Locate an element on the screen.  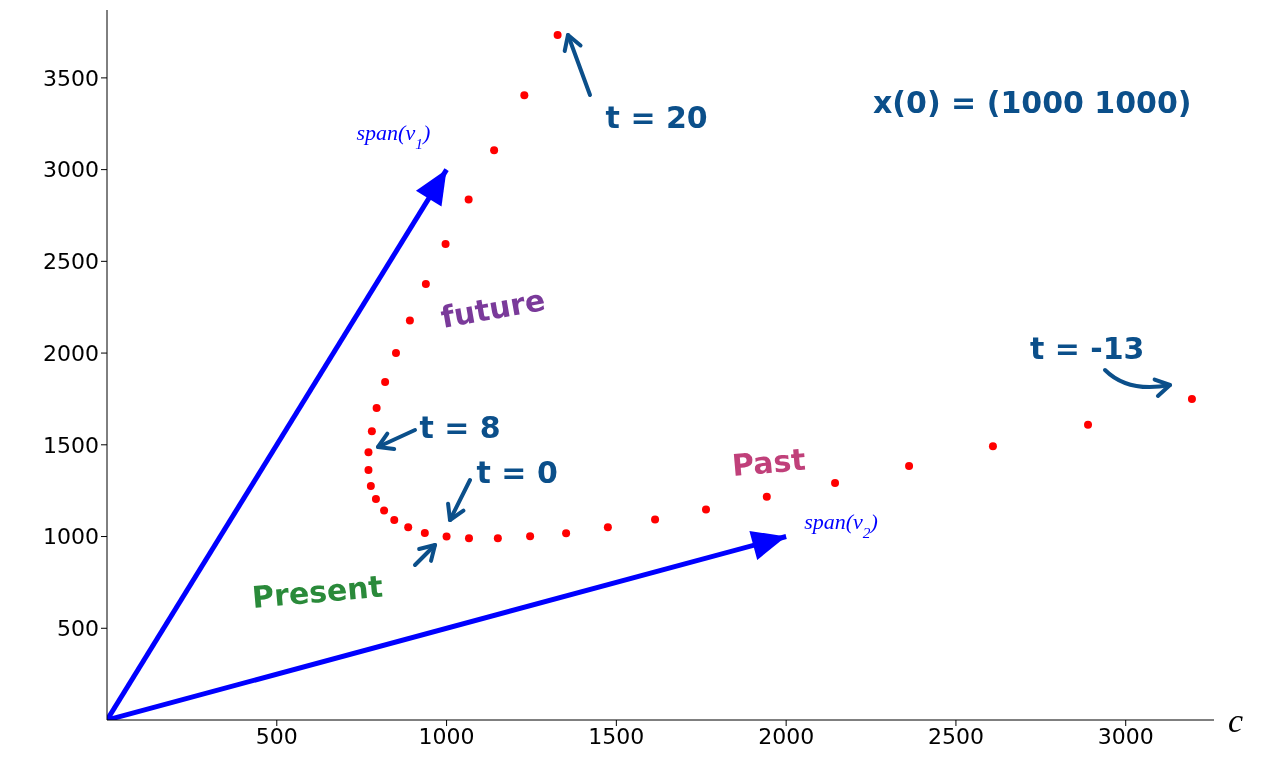
y-tick-label: 1500 is located at coordinates (71, 445).